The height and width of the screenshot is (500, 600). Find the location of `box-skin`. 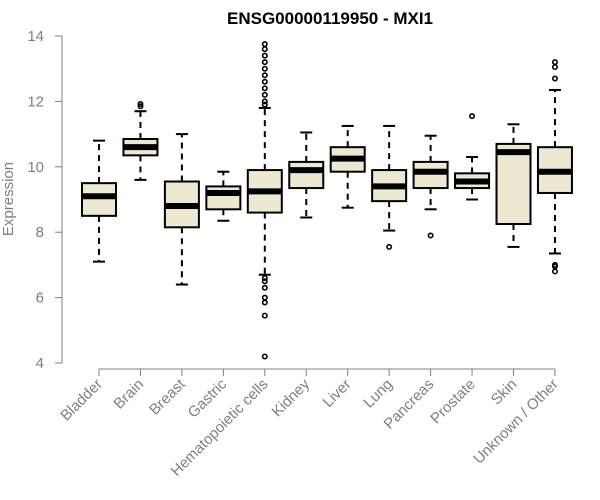

box-skin is located at coordinates (513, 185).